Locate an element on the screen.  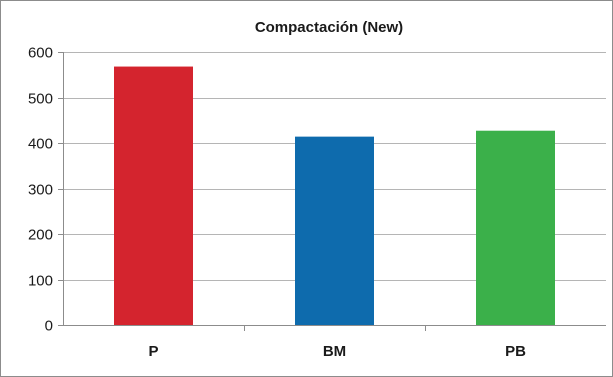
y-tick-label: 100 is located at coordinates (40, 281).